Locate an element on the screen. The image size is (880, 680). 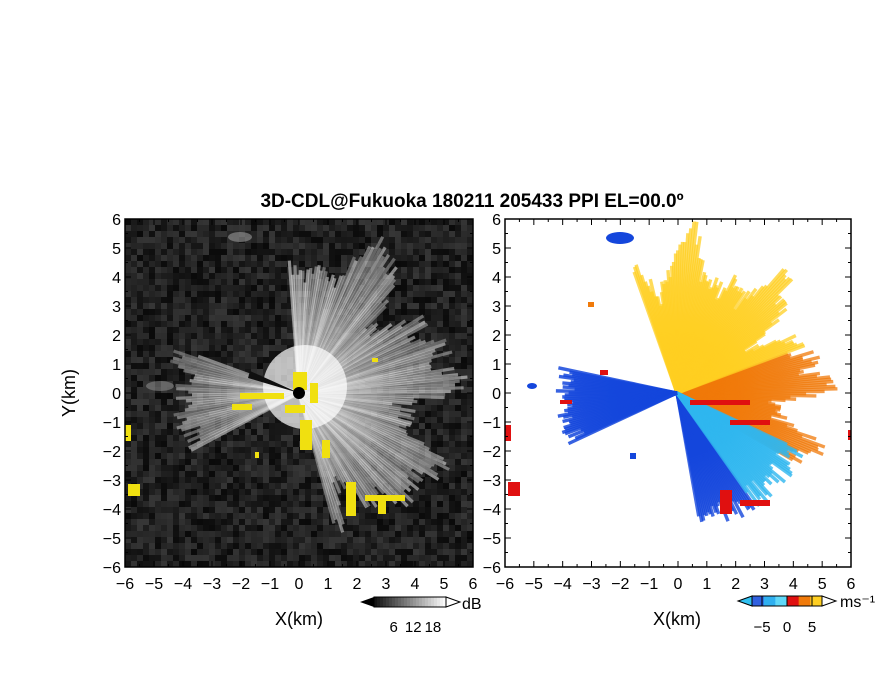
colorbar-max-arrow is located at coordinates (453, 602).